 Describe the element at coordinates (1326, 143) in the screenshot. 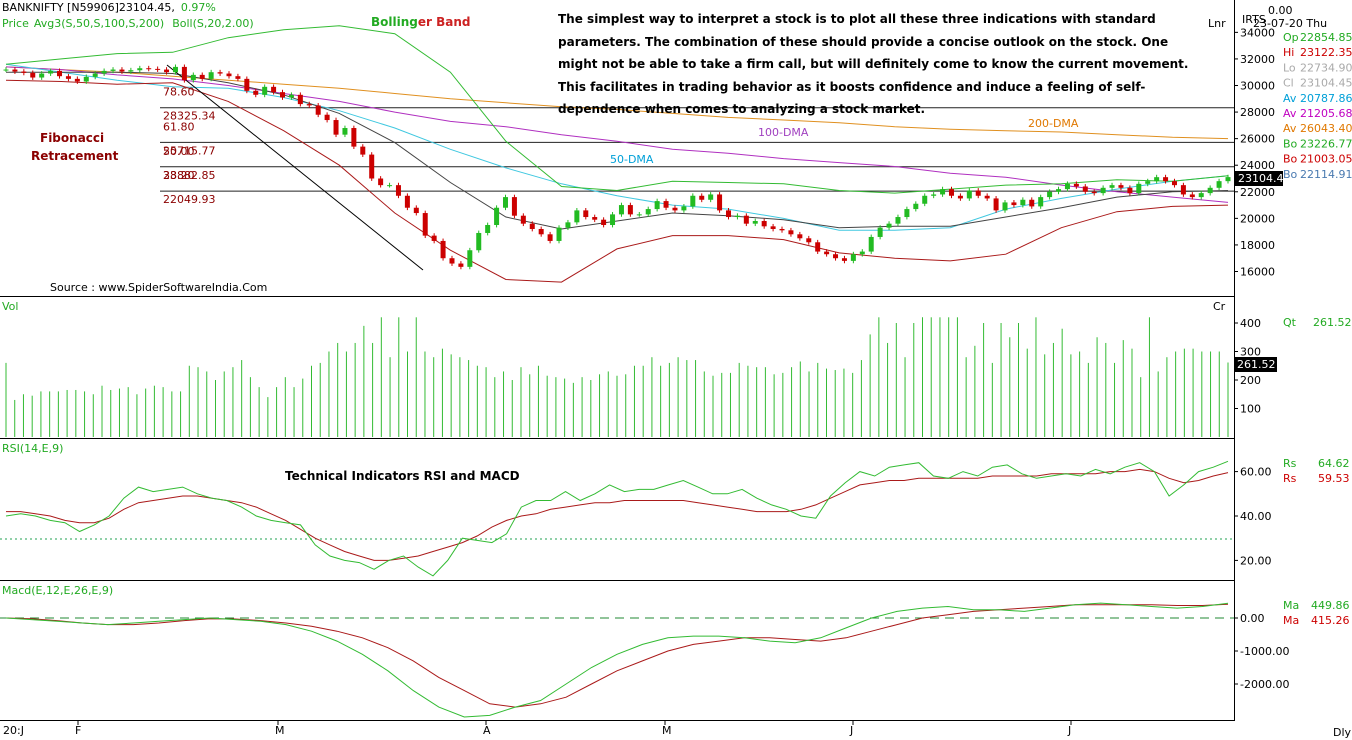

I see `ohlc-value: 23226.77` at that location.